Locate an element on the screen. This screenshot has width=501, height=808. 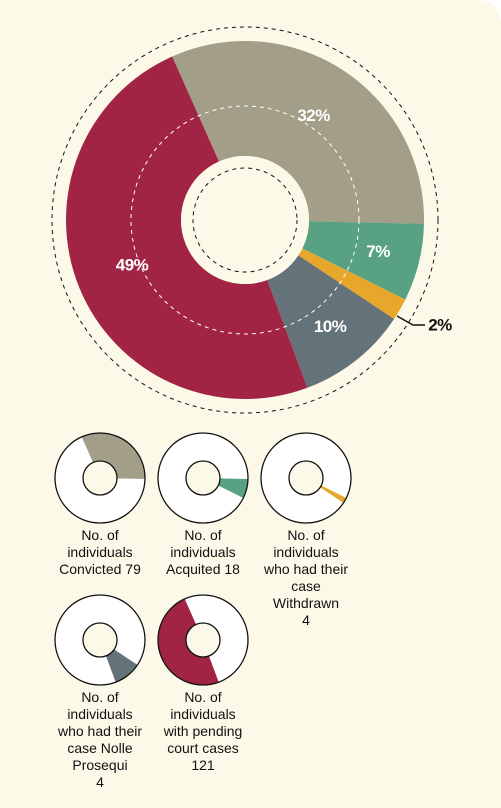
mini-donut-convicted is located at coordinates (100, 478).